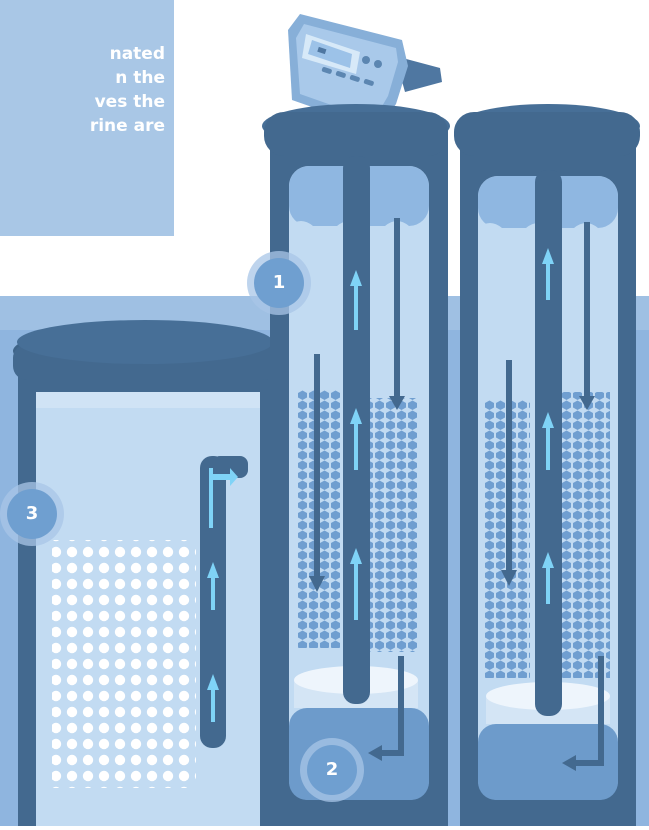  I want to click on caption-line: nated, so click(137, 54).